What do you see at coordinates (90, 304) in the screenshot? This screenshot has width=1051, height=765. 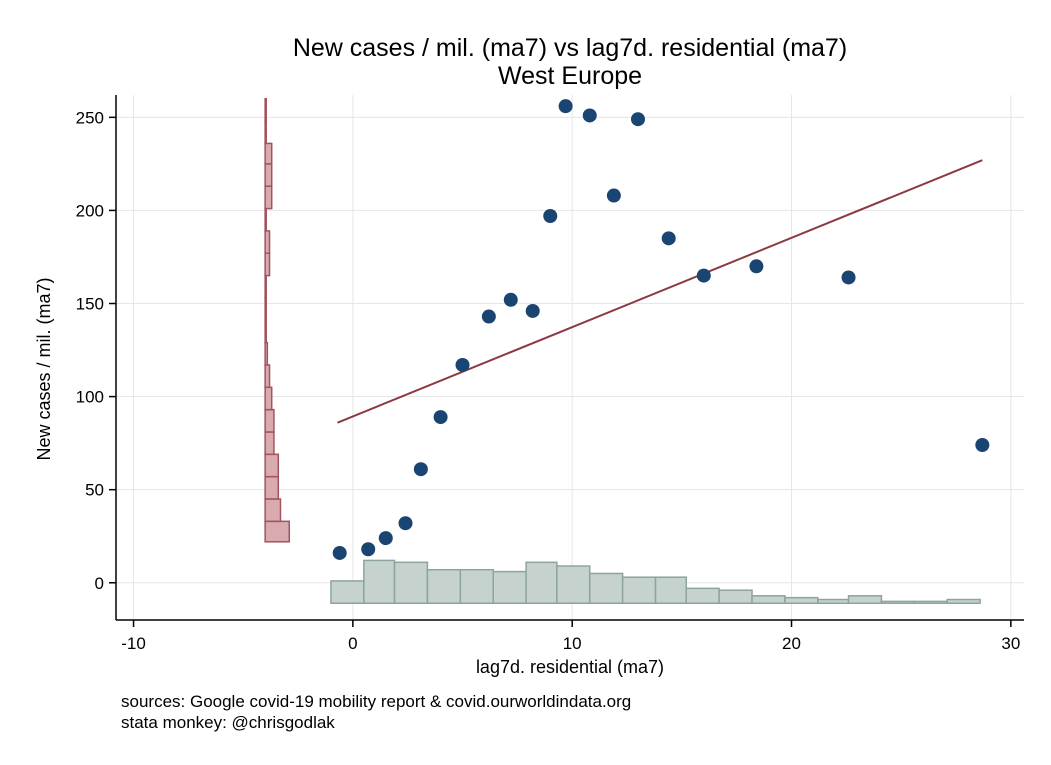 I see `y-tick-label: 150` at bounding box center [90, 304].